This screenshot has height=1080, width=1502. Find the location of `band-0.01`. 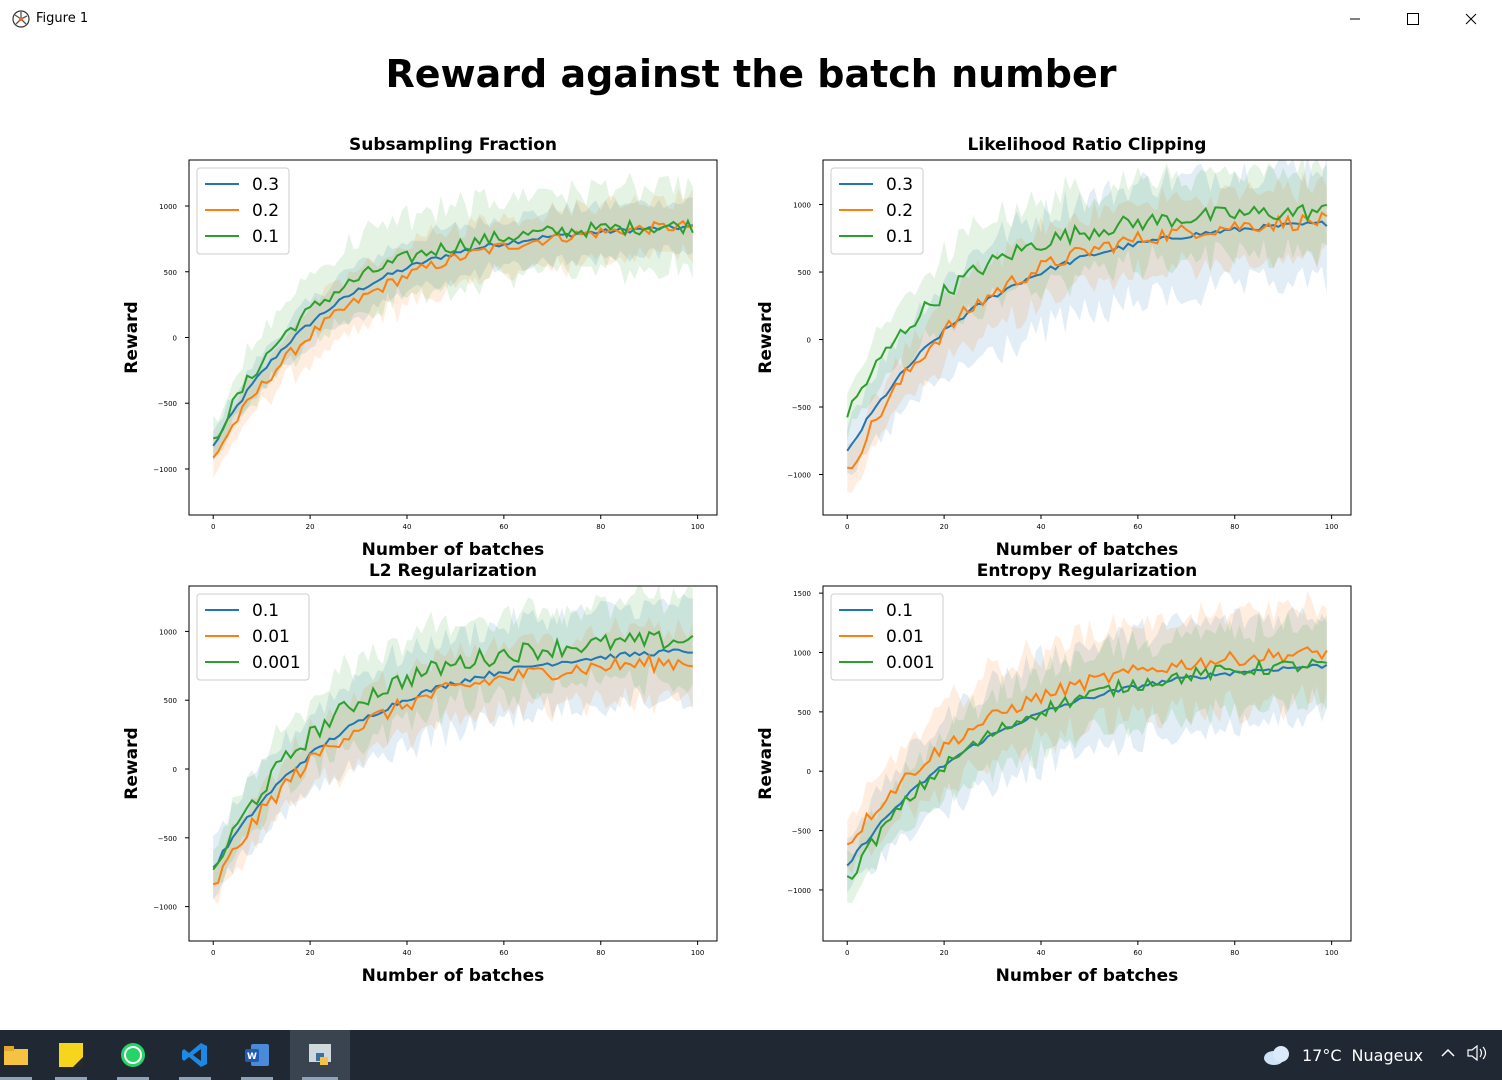

band-0.01 is located at coordinates (1087, 732).